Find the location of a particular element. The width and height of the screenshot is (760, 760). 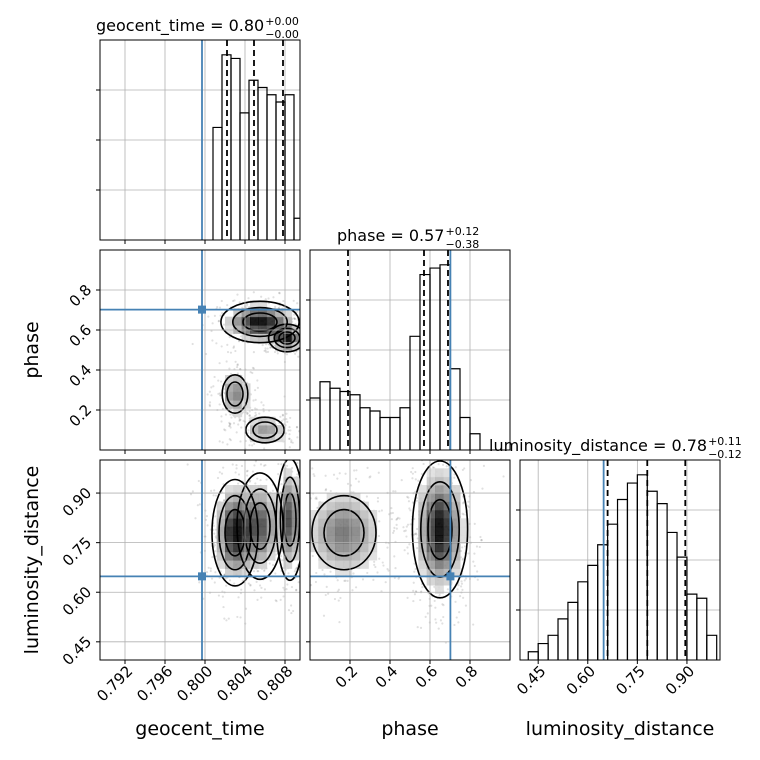

hist-geocent_time-title-main: geocent_time = 0.80 is located at coordinates (180, 26).